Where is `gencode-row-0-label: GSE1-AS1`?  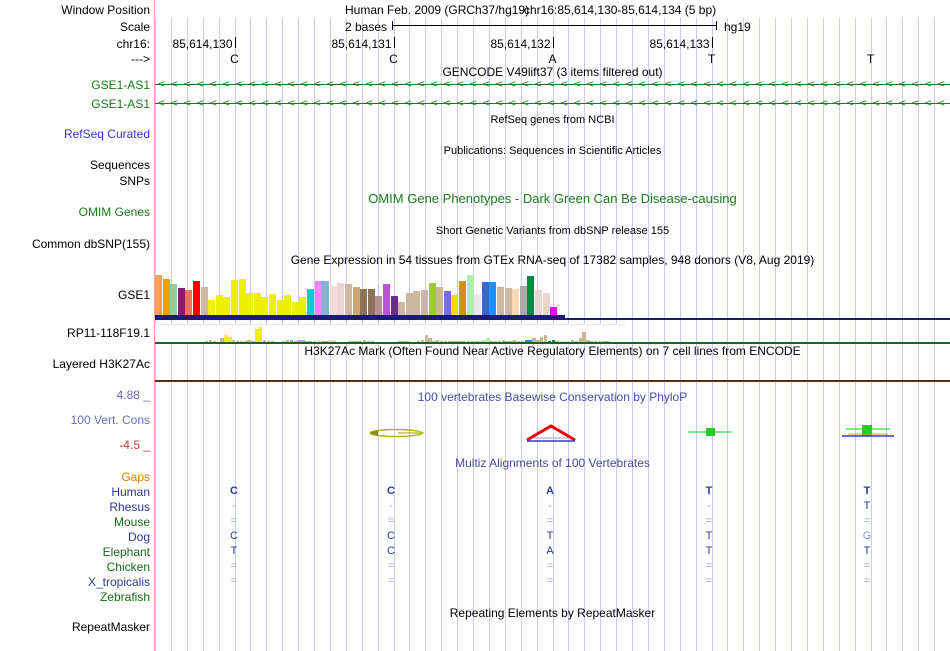
gencode-row-0-label: GSE1-AS1 is located at coordinates (120, 85).